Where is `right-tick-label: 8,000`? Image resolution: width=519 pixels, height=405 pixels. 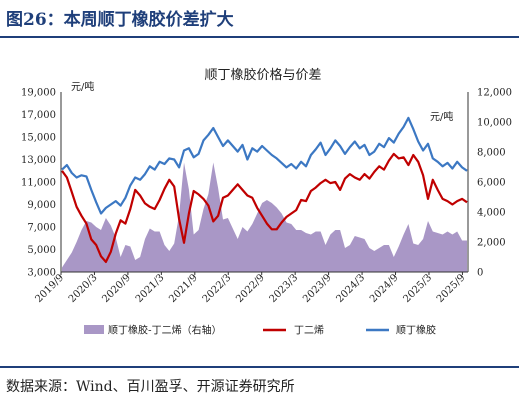
right-tick-label: 8,000 is located at coordinates (491, 153).